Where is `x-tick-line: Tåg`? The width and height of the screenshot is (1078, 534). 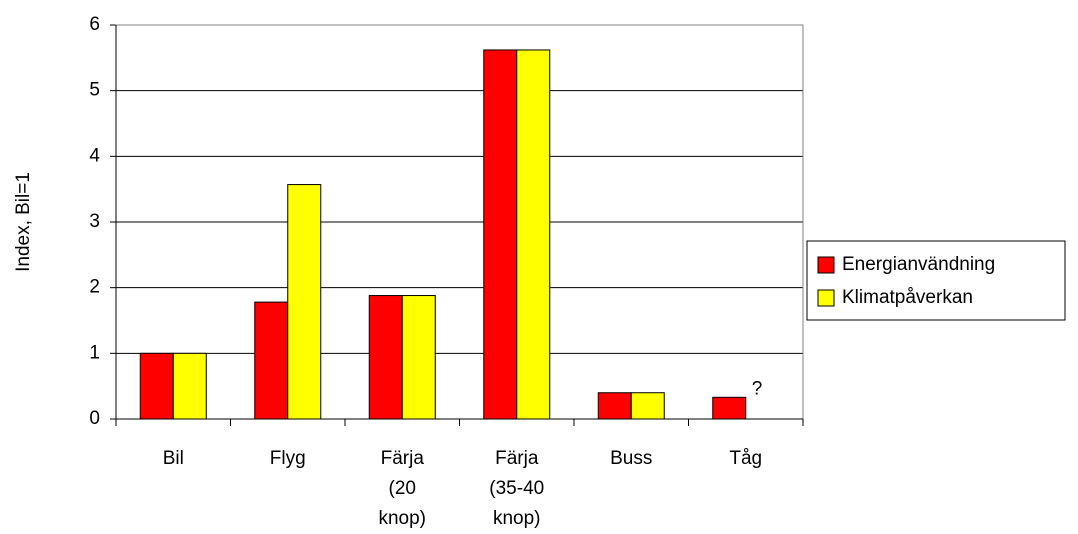
x-tick-line: Tåg is located at coordinates (745, 458).